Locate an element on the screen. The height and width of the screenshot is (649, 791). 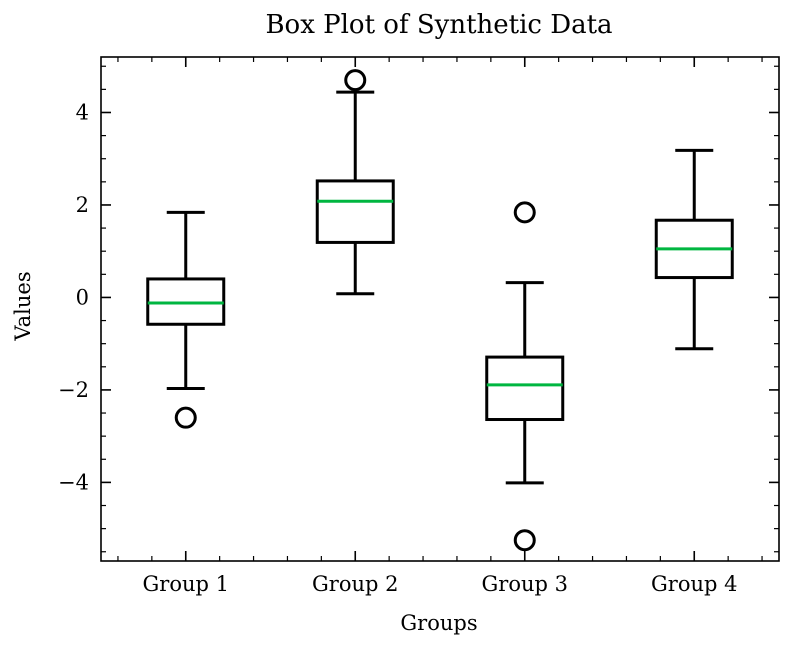
y-tick-label: 2 is located at coordinates (82, 205).